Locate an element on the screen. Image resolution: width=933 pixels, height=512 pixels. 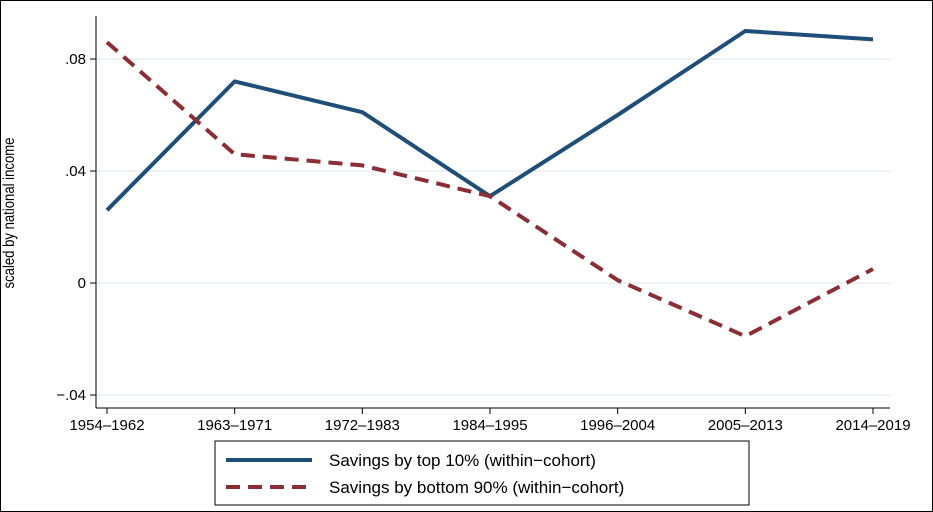
x-tick-label: 2014–2019 is located at coordinates (872, 425).